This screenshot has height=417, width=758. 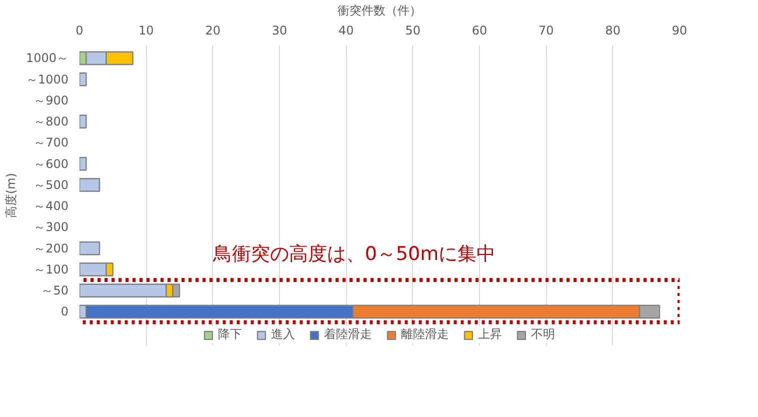 I want to click on y-tick-label: 0, so click(x=64, y=311).